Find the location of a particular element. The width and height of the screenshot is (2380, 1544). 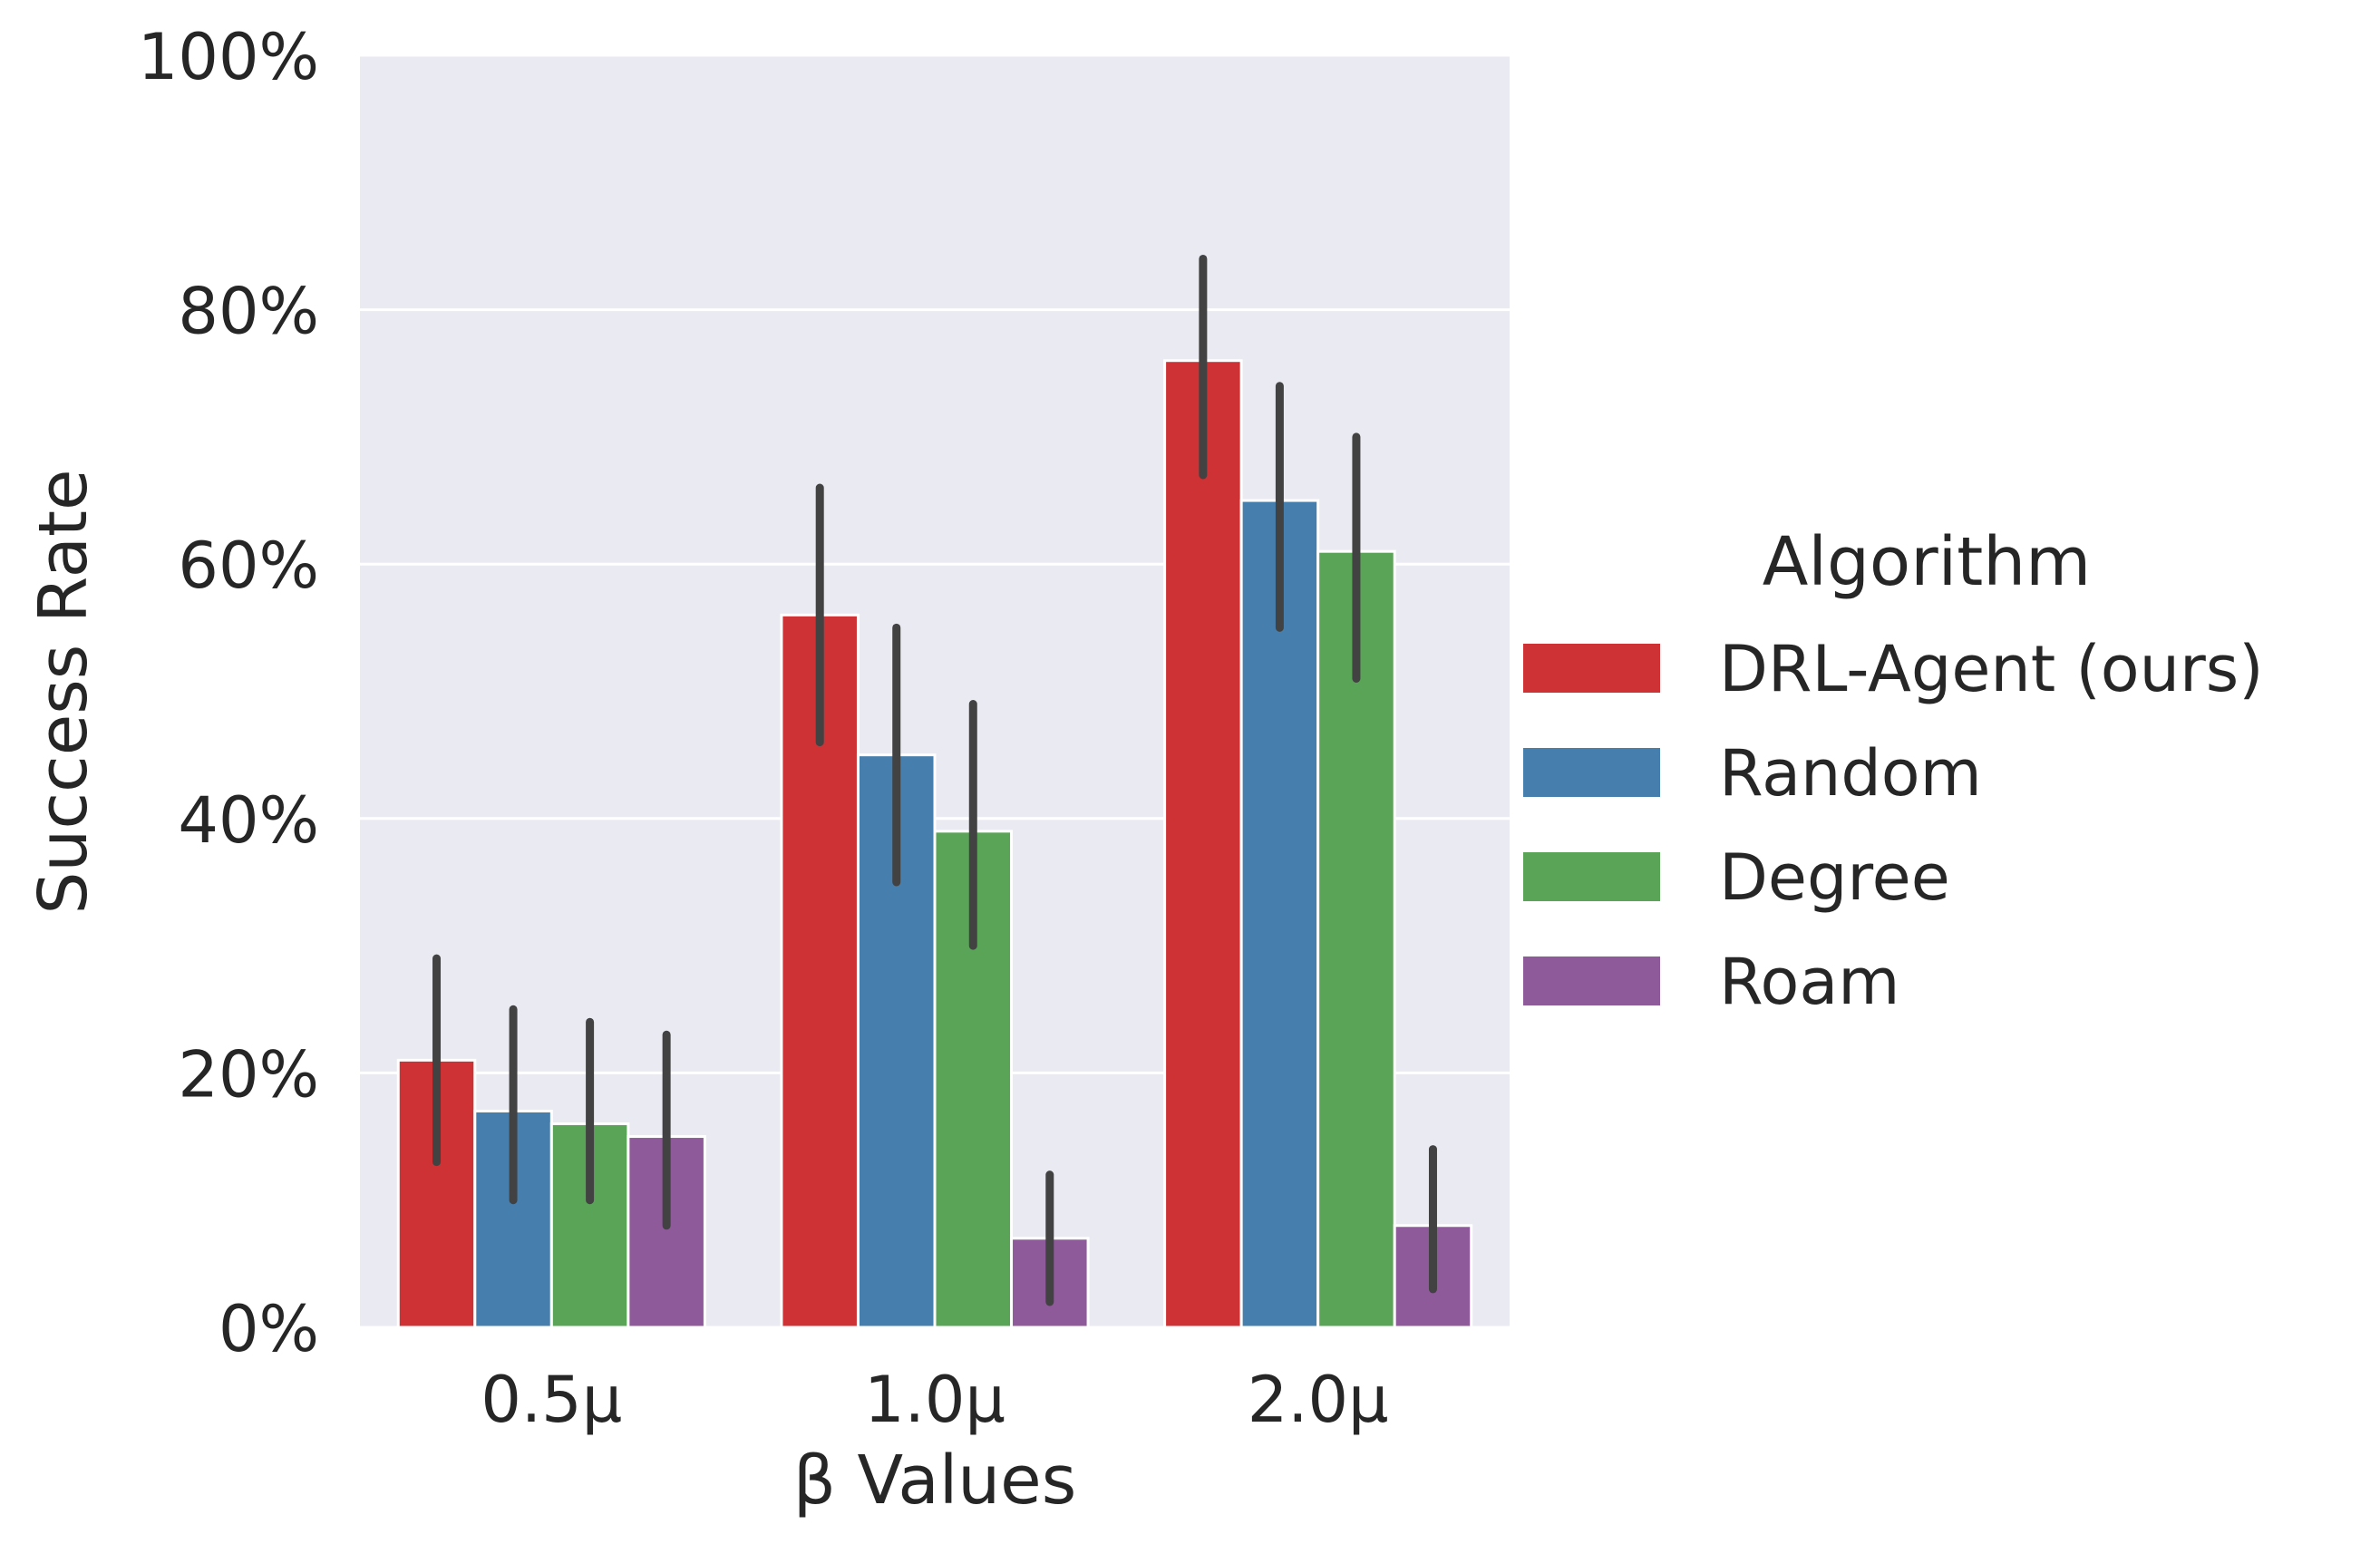

y-tick-label: 40% is located at coordinates (249, 820).